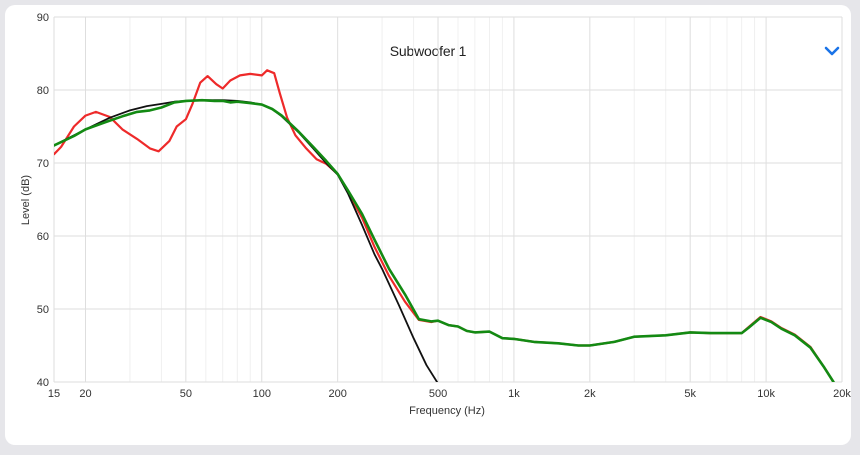 The height and width of the screenshot is (455, 860). What do you see at coordinates (43, 237) in the screenshot?
I see `y-tick-label: 60` at bounding box center [43, 237].